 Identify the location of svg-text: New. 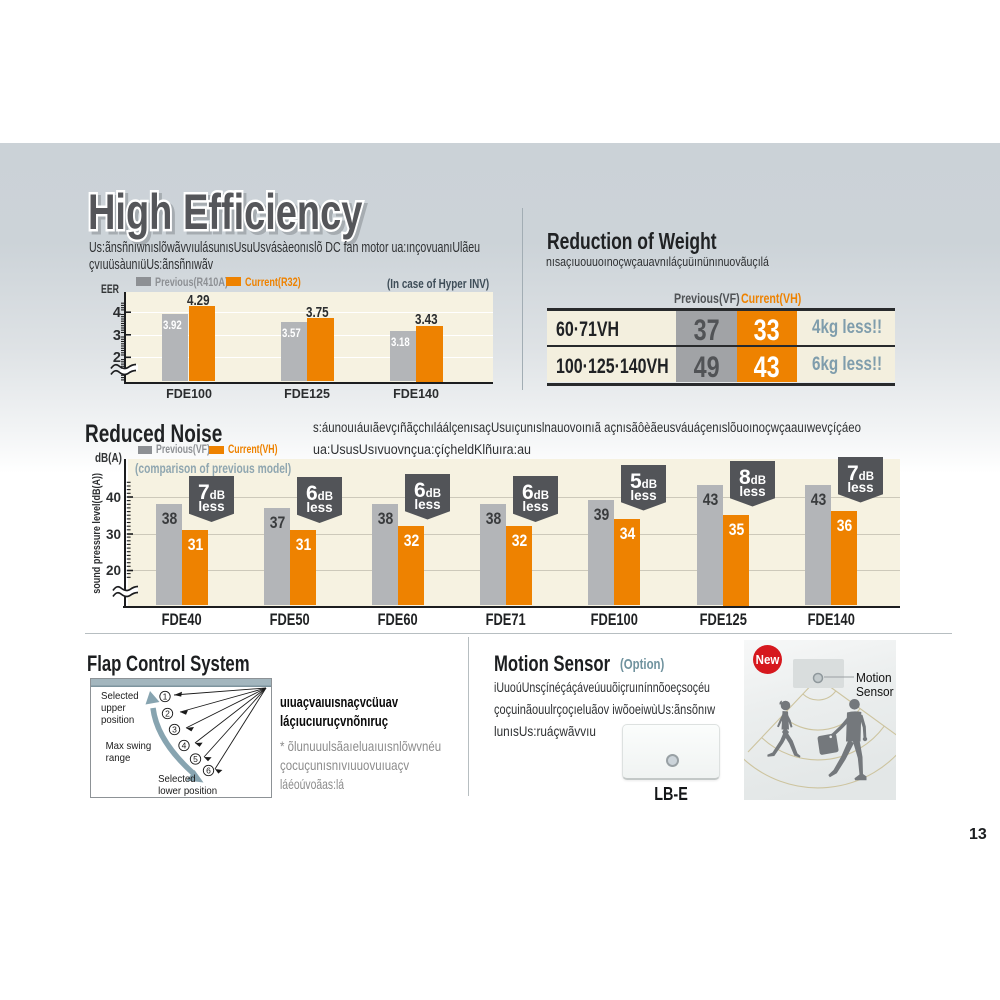
(768, 660).